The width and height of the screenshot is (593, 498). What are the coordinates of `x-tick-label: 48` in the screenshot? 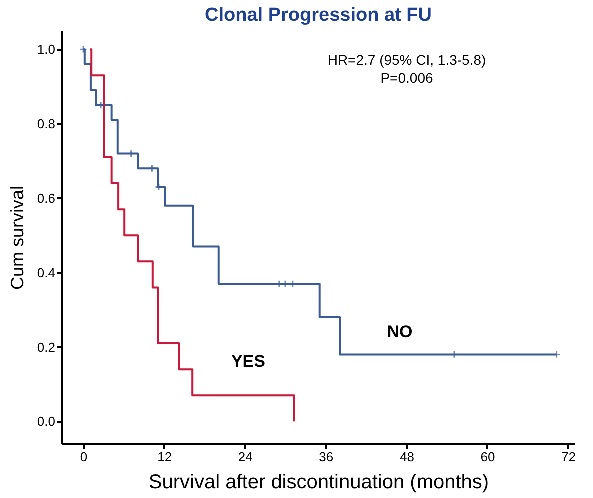 It's located at (407, 457).